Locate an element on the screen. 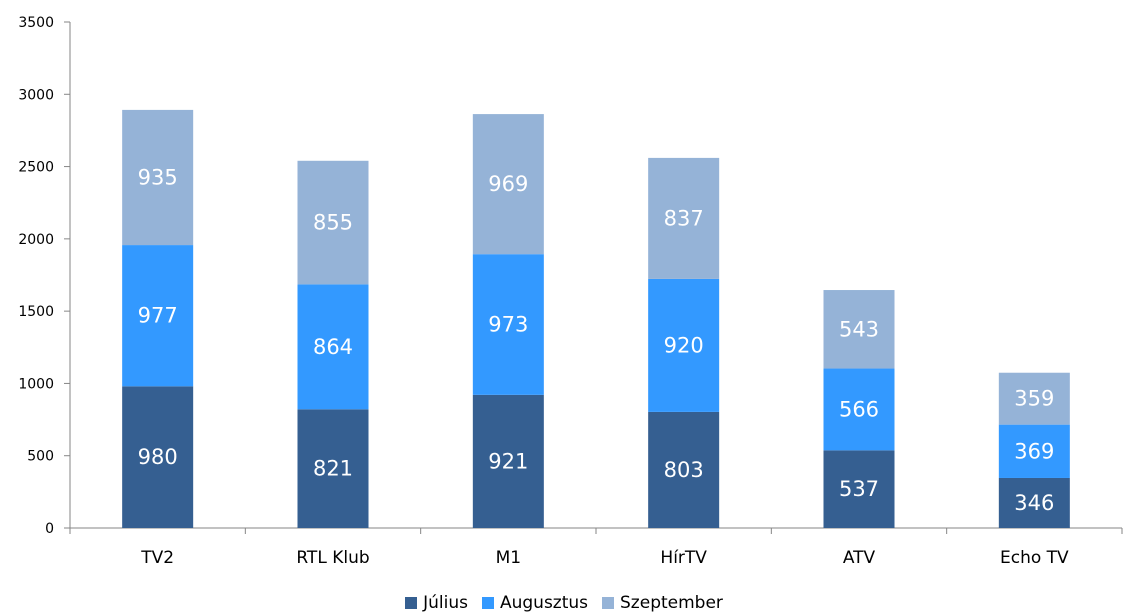 This screenshot has height=615, width=1128. legend-item: Augusztus is located at coordinates (535, 603).